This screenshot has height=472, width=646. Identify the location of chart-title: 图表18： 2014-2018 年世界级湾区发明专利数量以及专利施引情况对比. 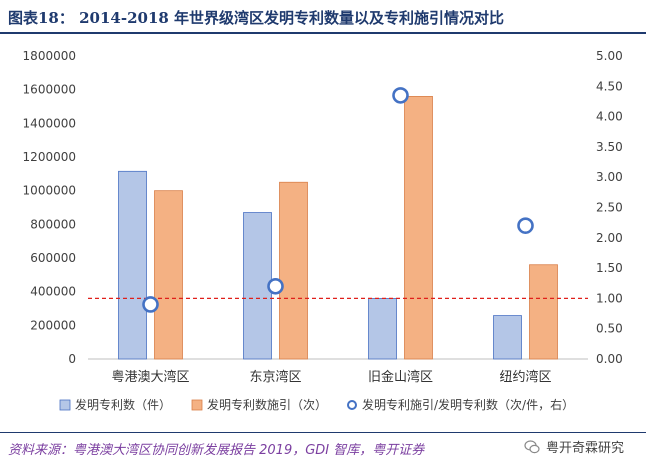
(256, 18).